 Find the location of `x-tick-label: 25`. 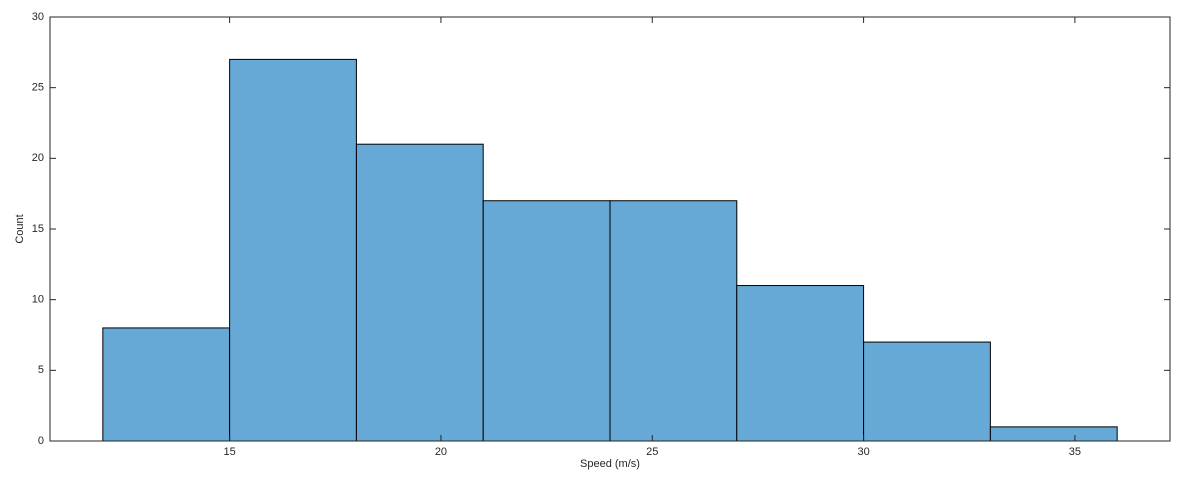

x-tick-label: 25 is located at coordinates (652, 452).